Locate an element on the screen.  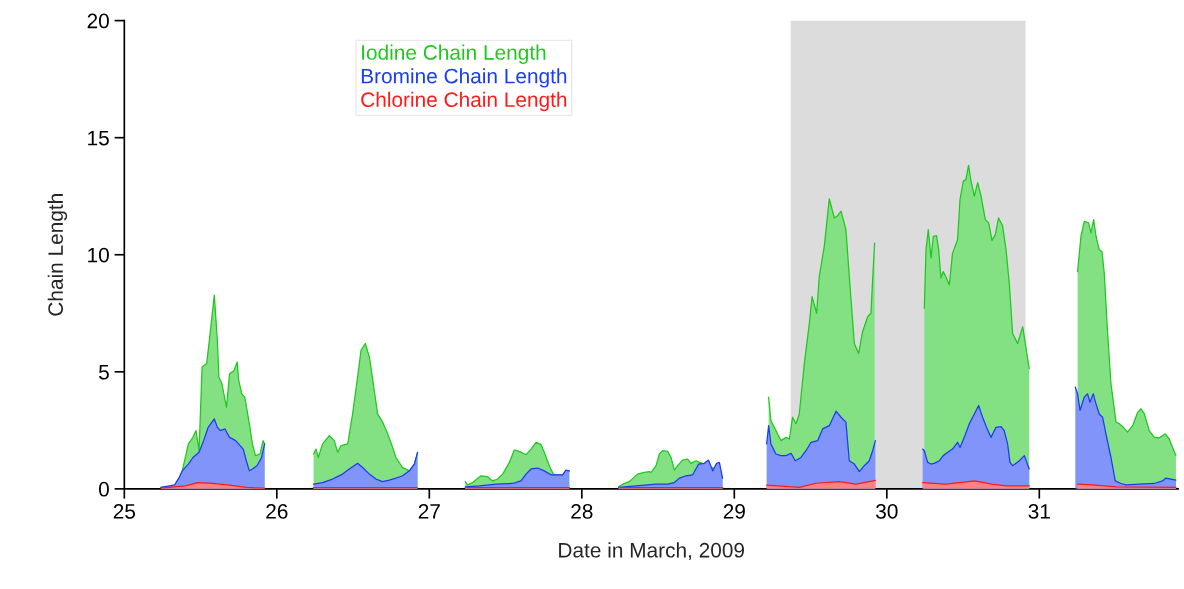
text: Iodine Chain Length is located at coordinates (454, 54).